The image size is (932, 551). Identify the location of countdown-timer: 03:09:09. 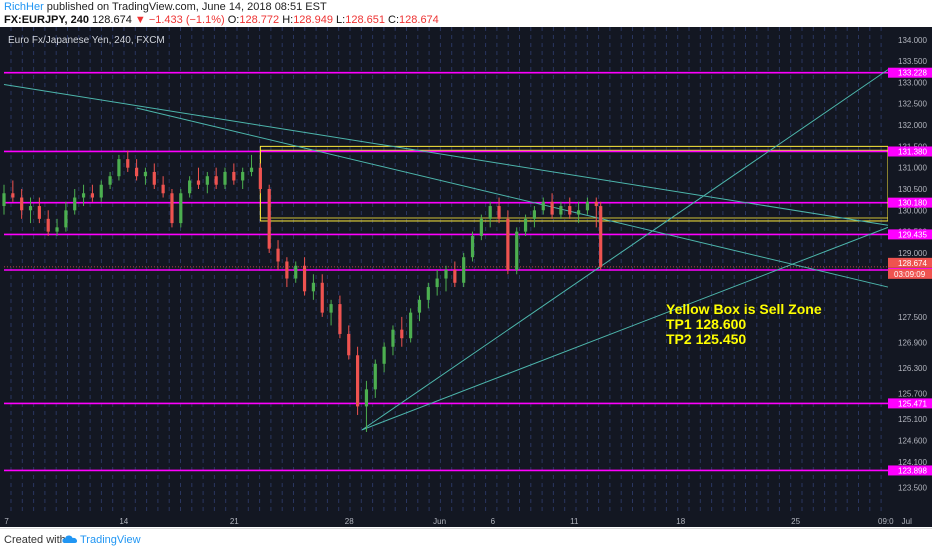
(910, 274).